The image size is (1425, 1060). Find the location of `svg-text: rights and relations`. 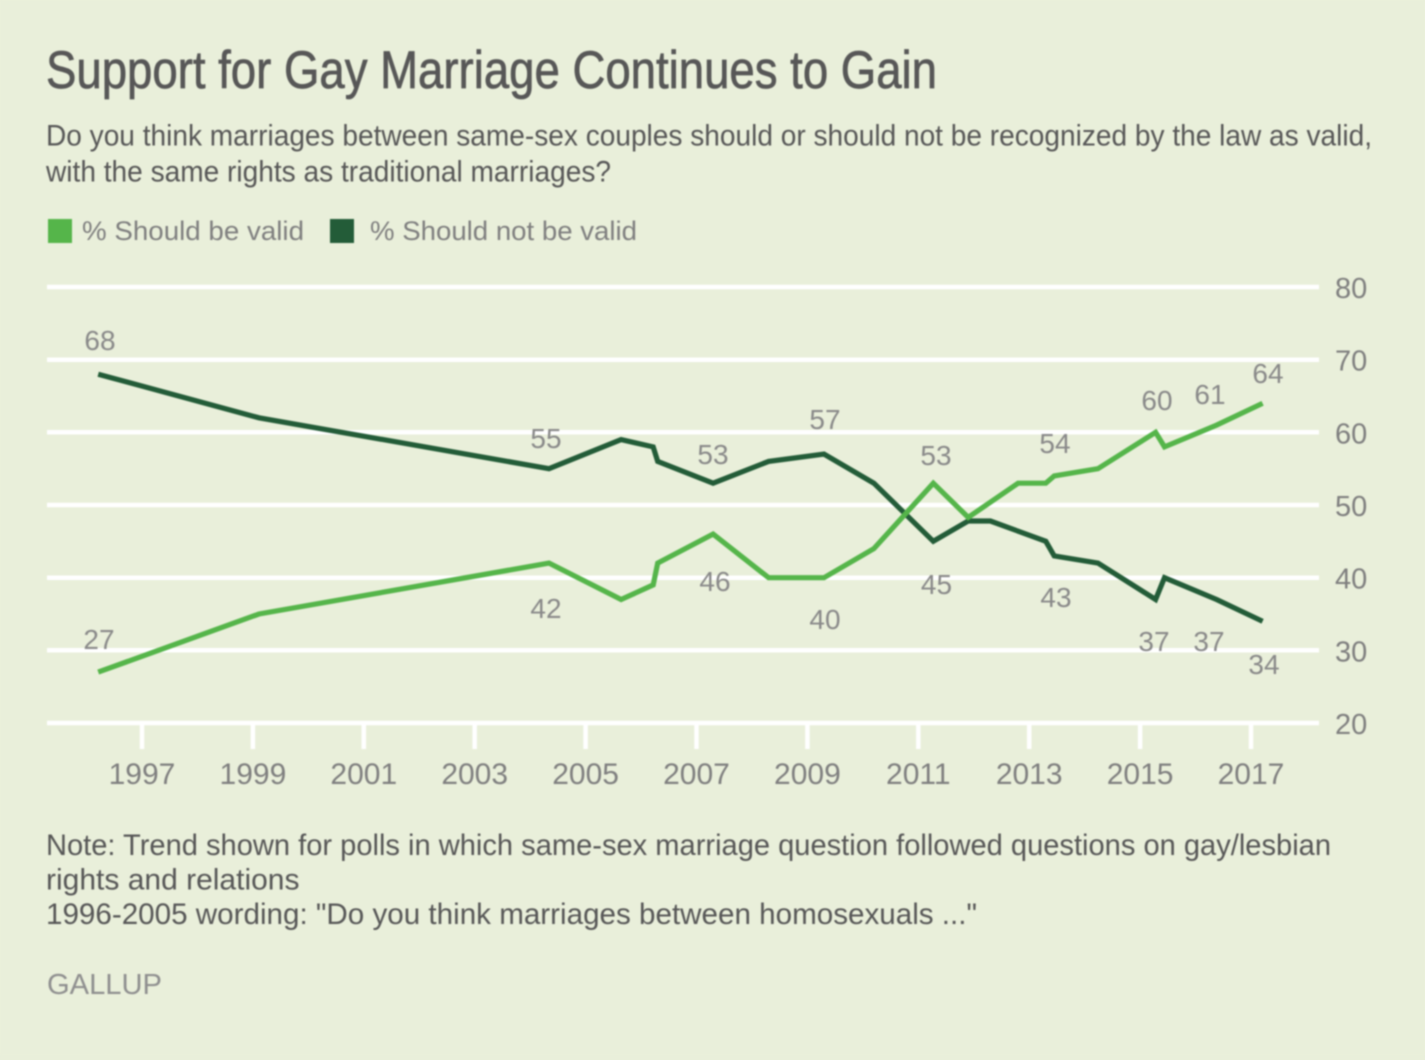

svg-text: rights and relations is located at coordinates (172, 880).